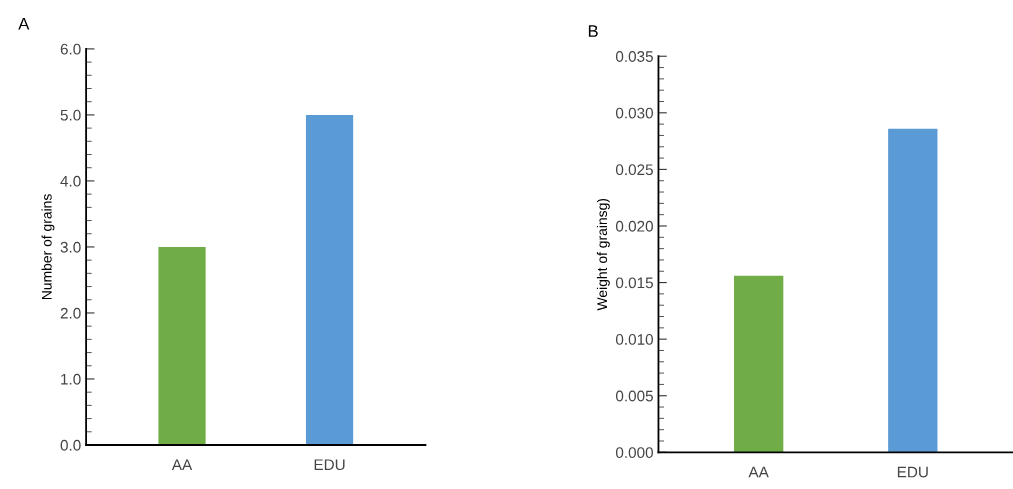 The image size is (1013, 489). Describe the element at coordinates (634, 339) in the screenshot. I see `y-tick-label: 0.010` at that location.